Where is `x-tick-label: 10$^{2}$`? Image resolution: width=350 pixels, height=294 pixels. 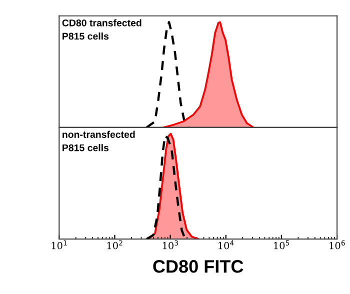
x-tick-label: 10$^{2}$ is located at coordinates (114, 245).